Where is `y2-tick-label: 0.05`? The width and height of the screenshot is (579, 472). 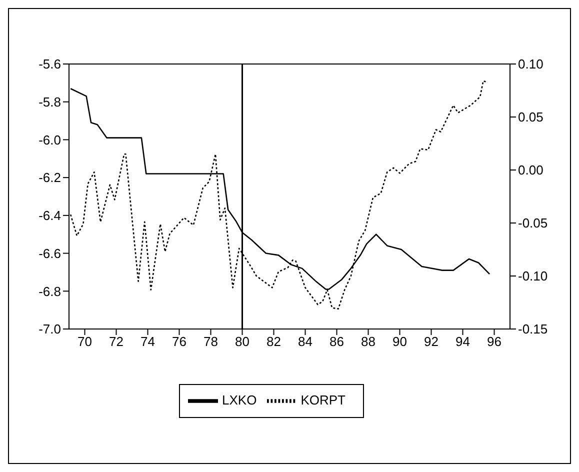
y2-tick-label: 0.05 is located at coordinates (531, 117).